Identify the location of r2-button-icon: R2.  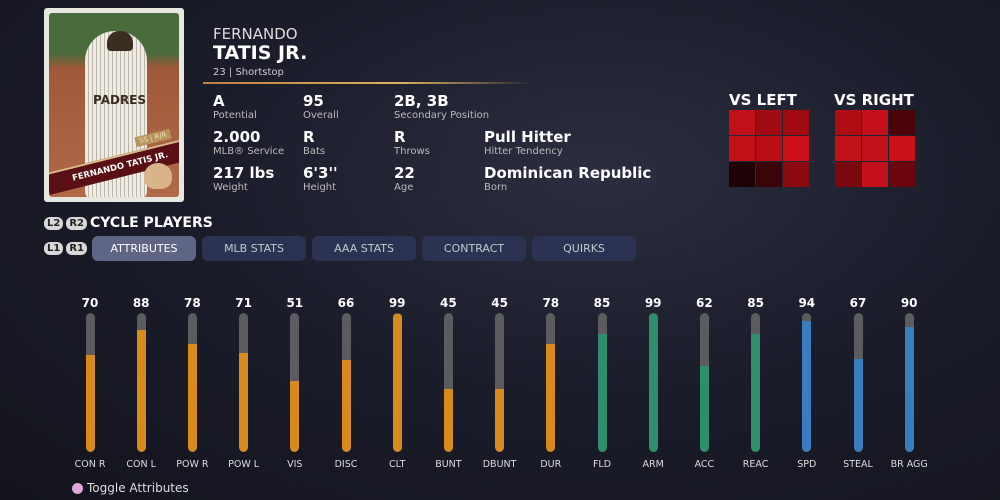
(77, 223).